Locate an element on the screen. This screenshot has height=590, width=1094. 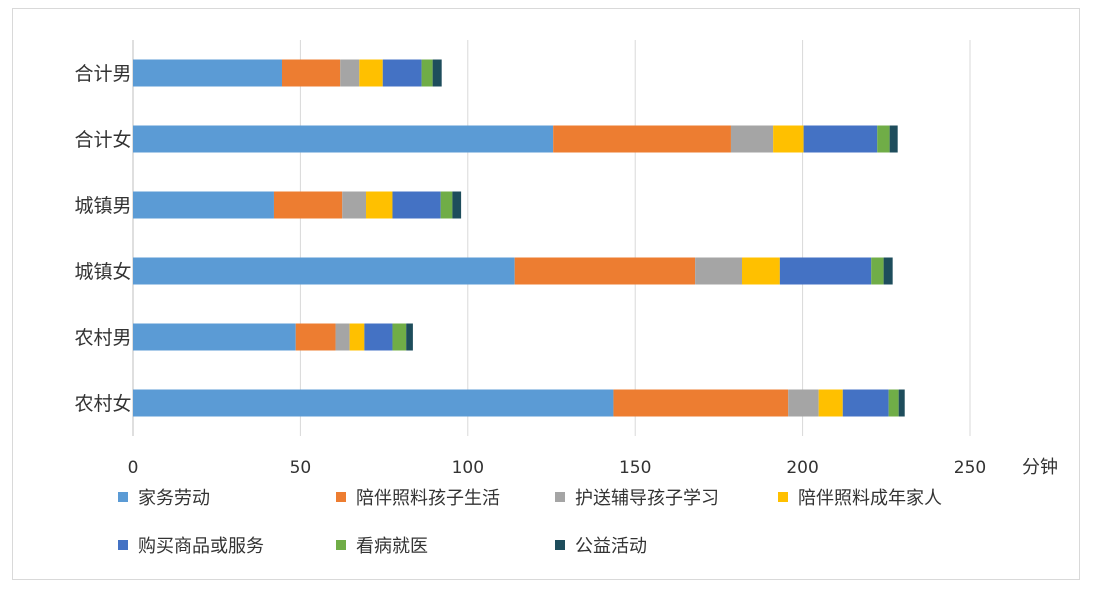
legend-label: 购买商品或服务 is located at coordinates (201, 546).